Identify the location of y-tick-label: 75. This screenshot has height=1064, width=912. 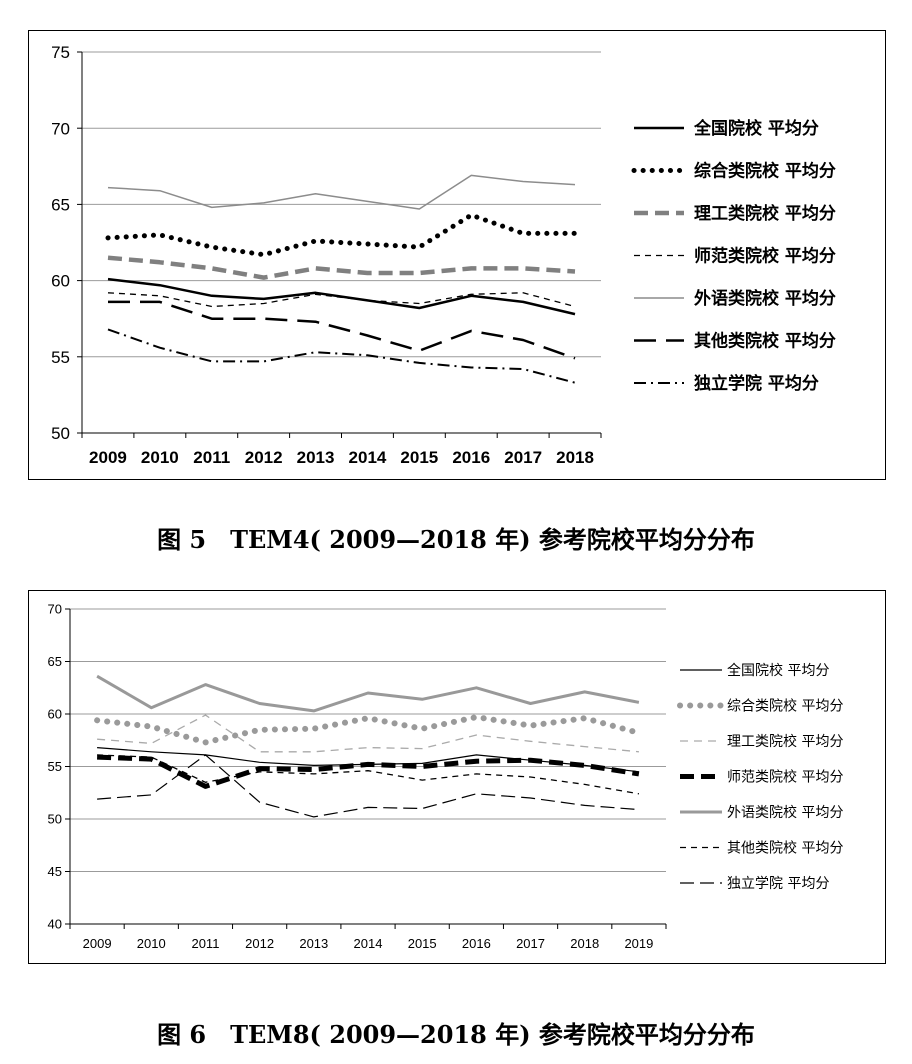
(60, 52).